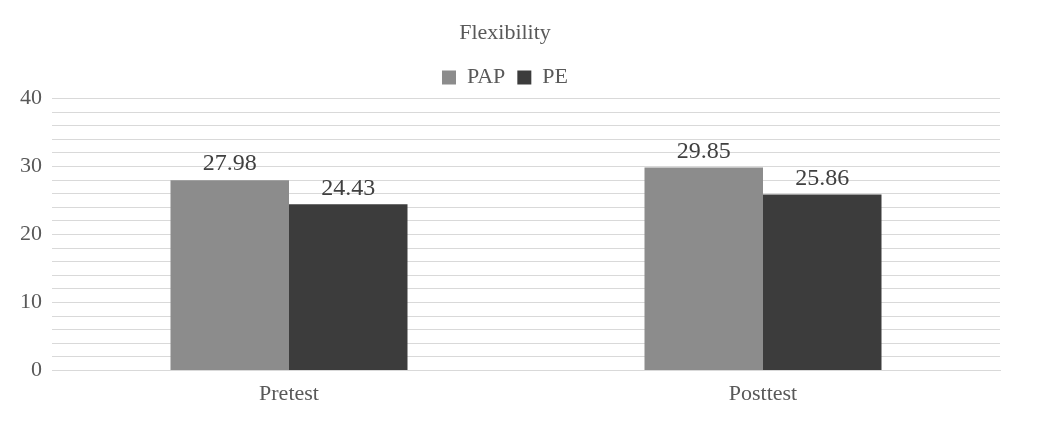 The image size is (1040, 427). What do you see at coordinates (31, 165) in the screenshot?
I see `y-tick-label: 30` at bounding box center [31, 165].